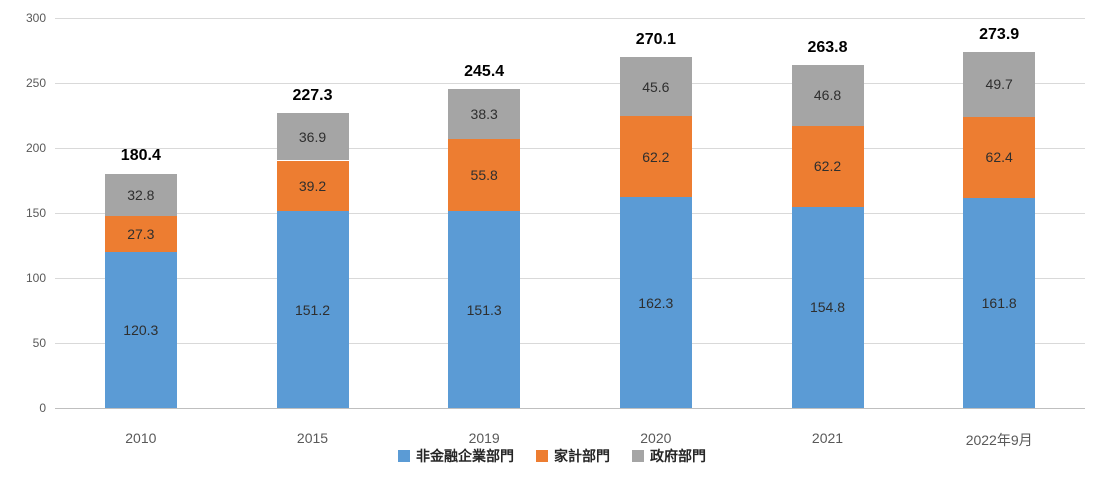 The image size is (1104, 484). I want to click on bar-segment: 151.2, so click(312, 309).